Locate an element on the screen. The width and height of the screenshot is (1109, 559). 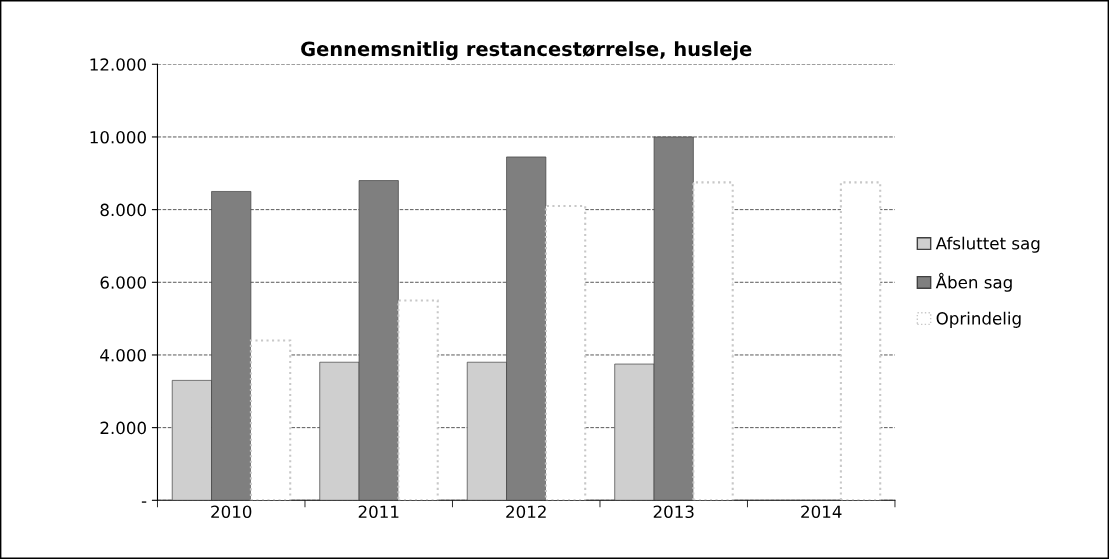
x-tick-label: 2012 is located at coordinates (526, 512).